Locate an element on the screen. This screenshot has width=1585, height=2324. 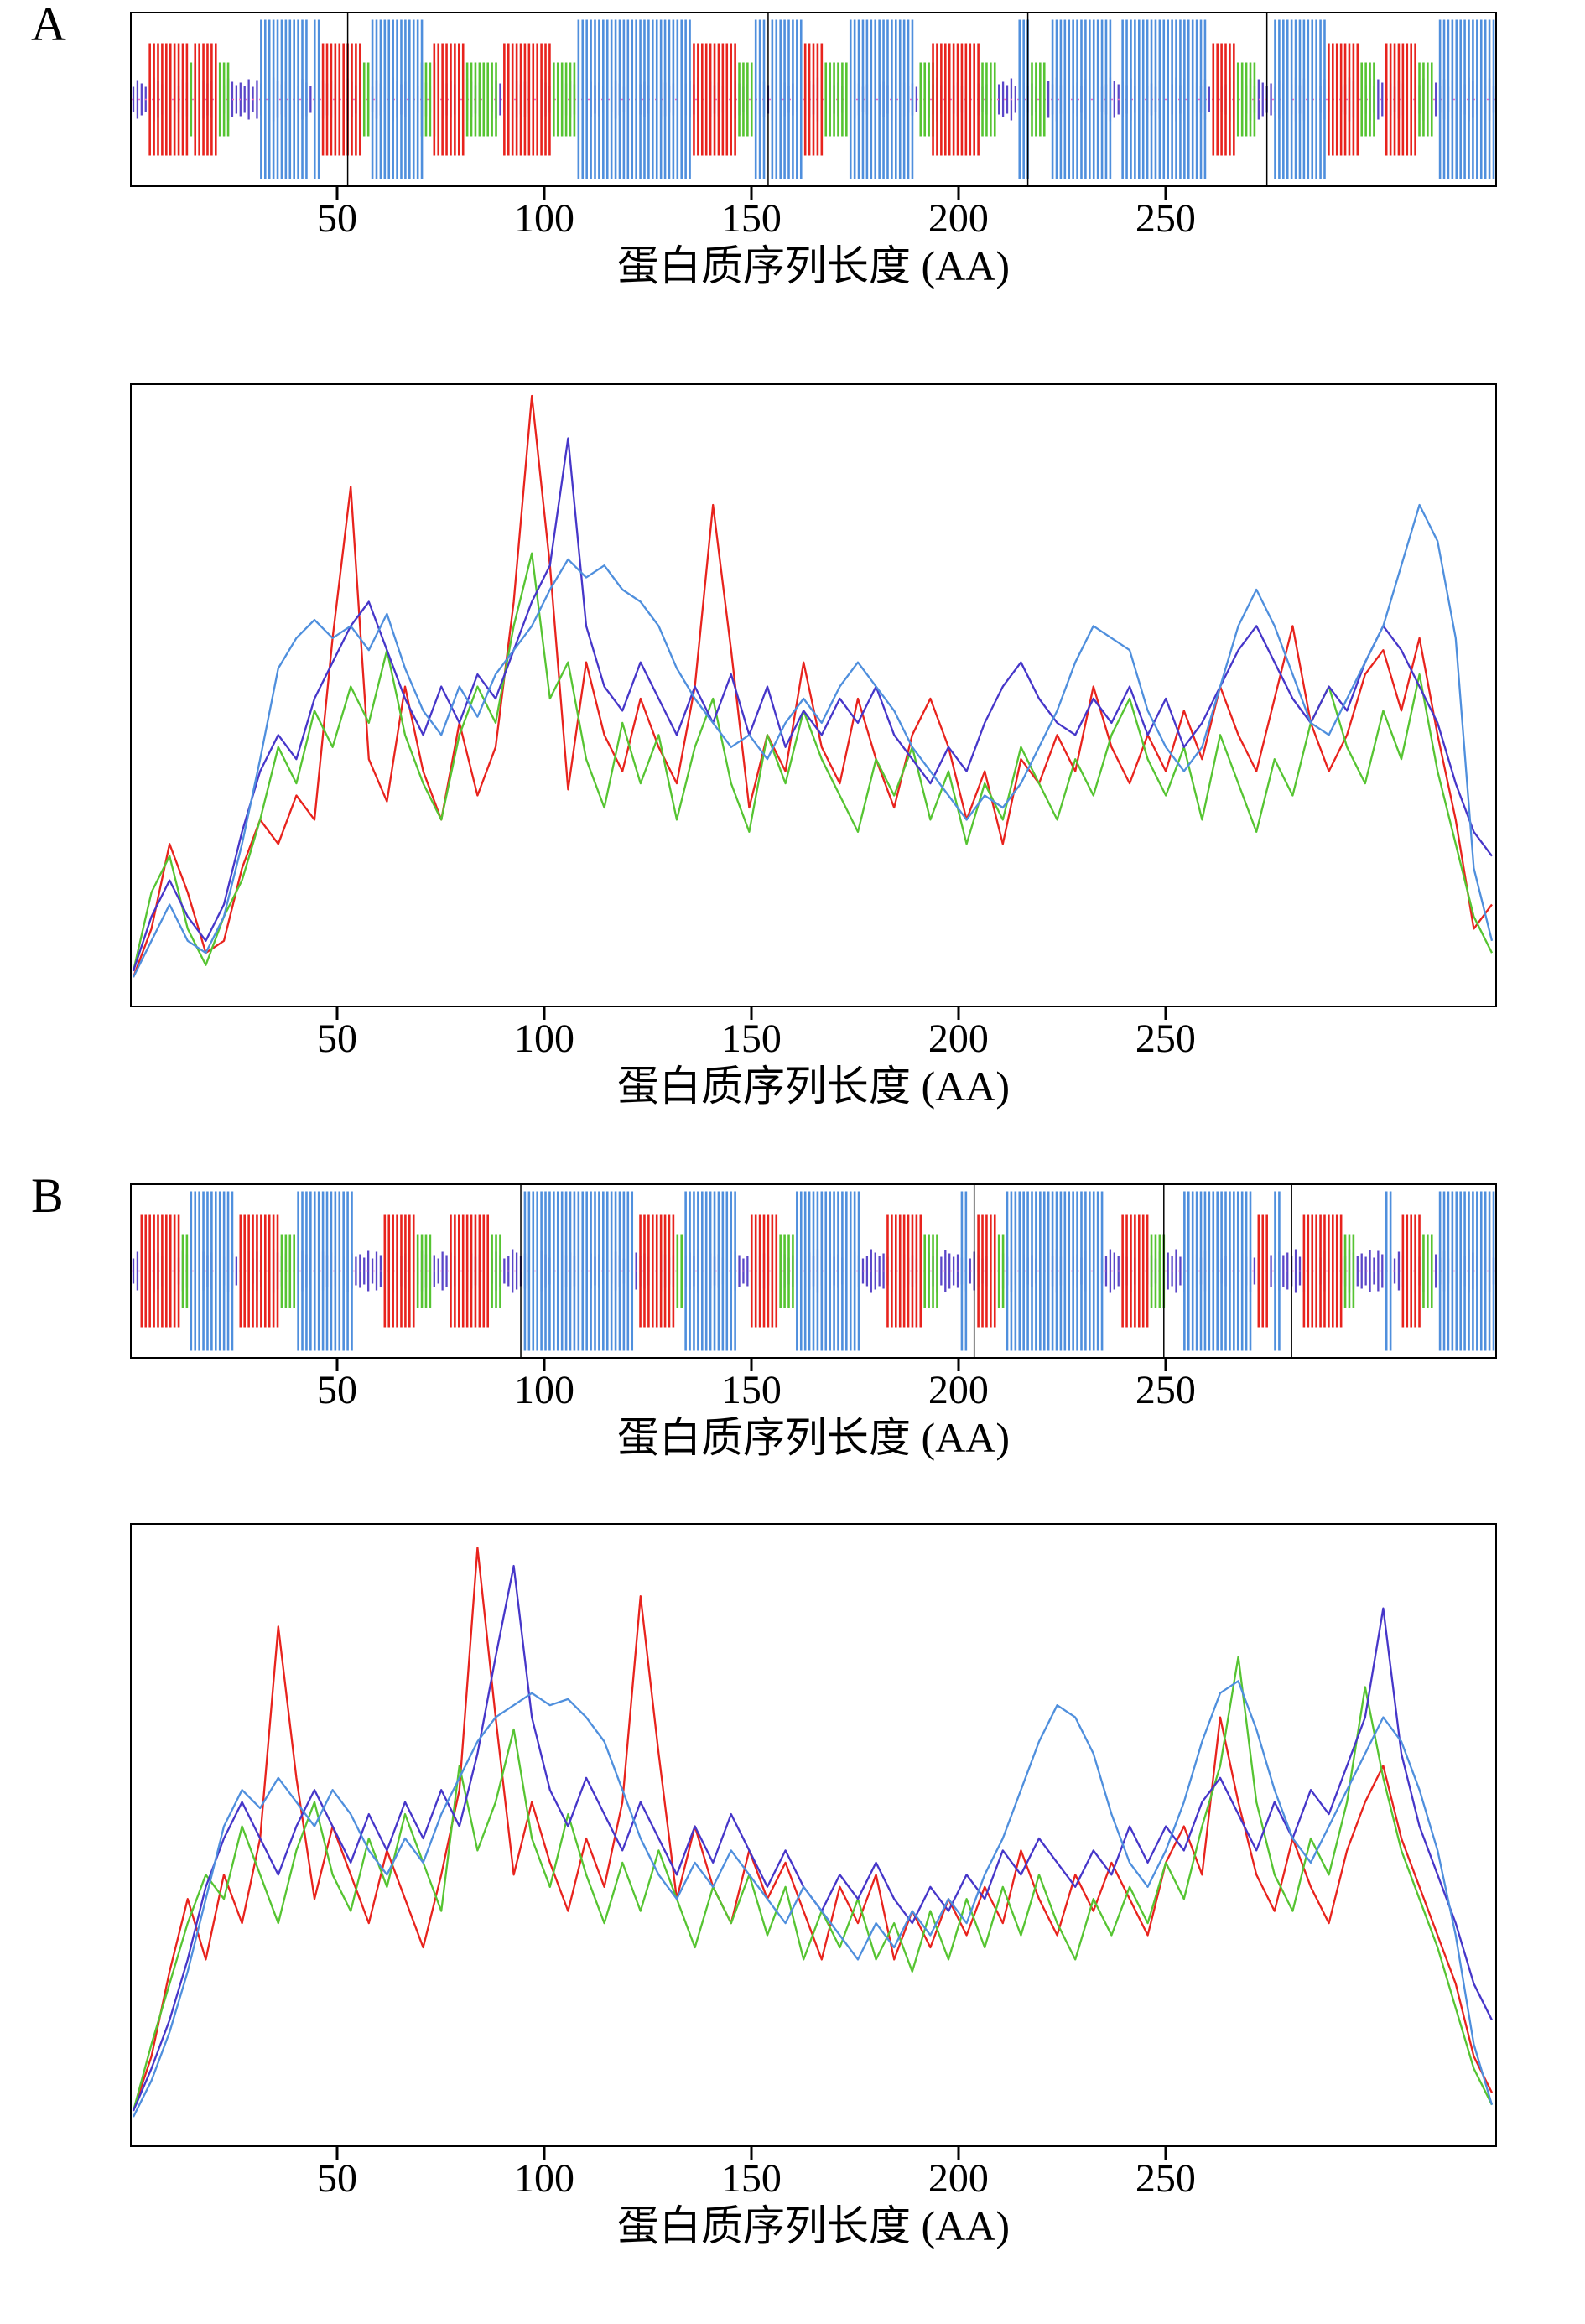
panel-b-label: B is located at coordinates (47, 1195).